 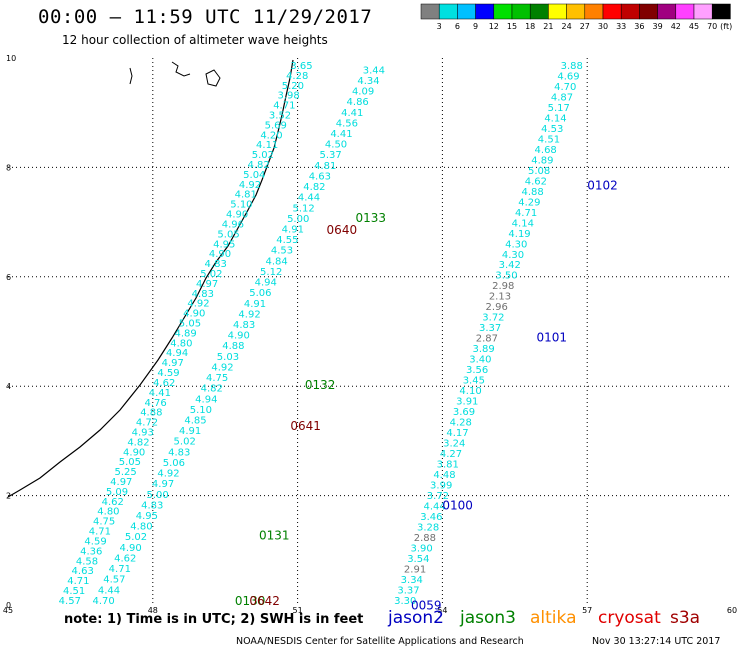 I want to click on page-title: 00:00 – 11:59 UTC 11/29/2017, so click(x=205, y=17).